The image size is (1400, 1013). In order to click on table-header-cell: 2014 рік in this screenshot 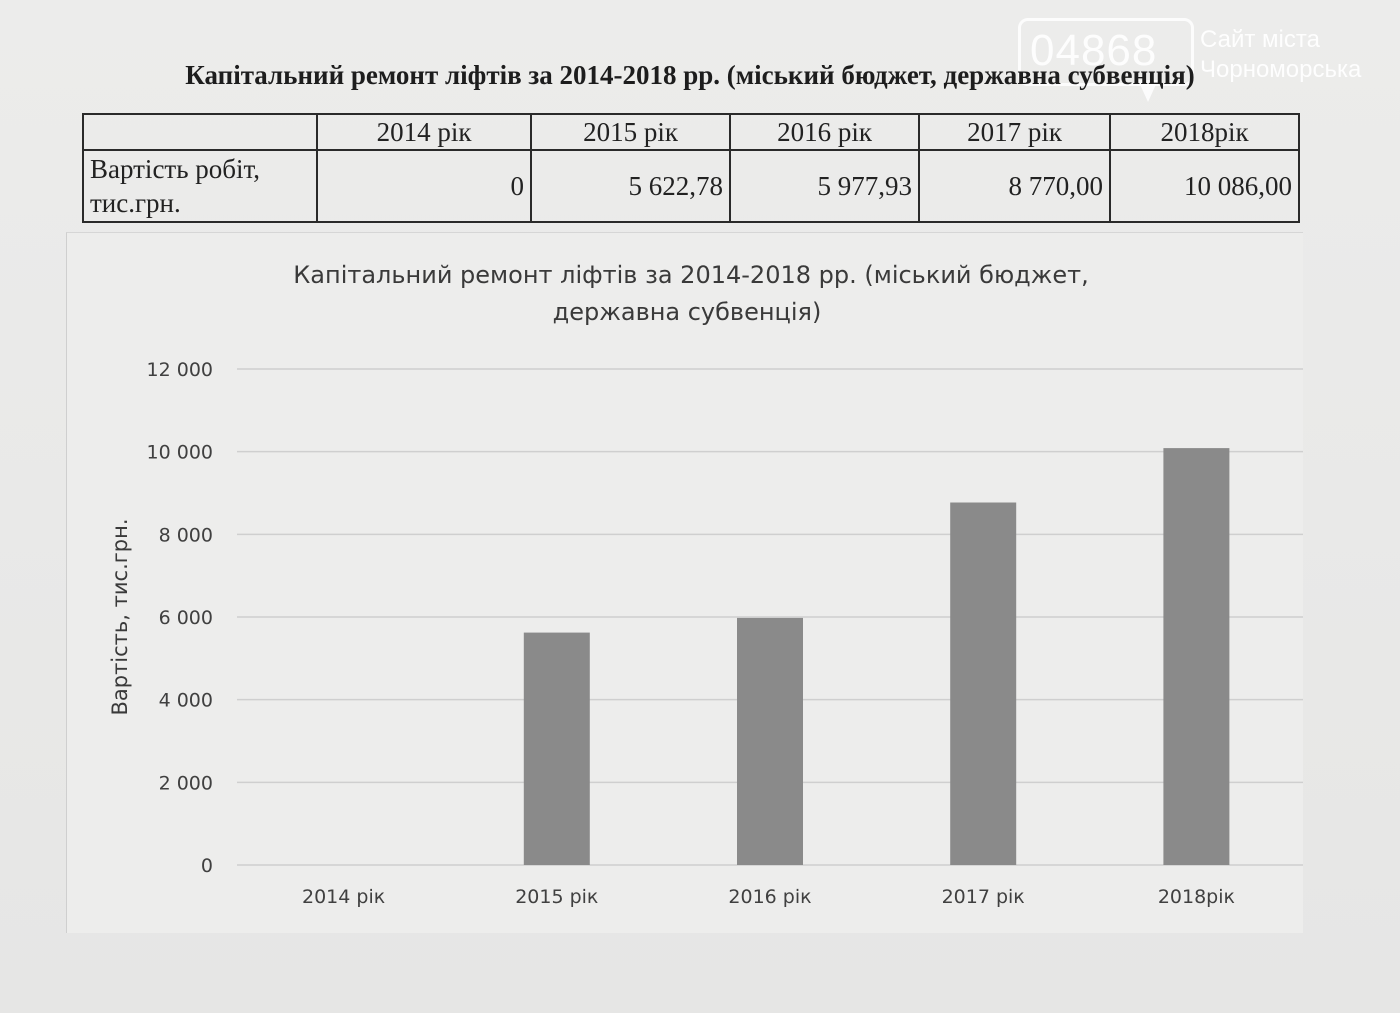, I will do `click(424, 132)`.